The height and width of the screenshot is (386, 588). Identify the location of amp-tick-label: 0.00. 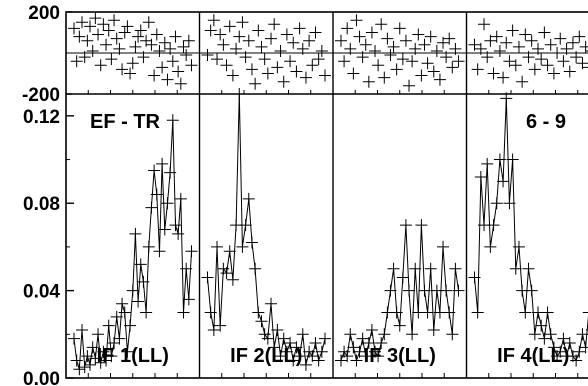
(41, 377).